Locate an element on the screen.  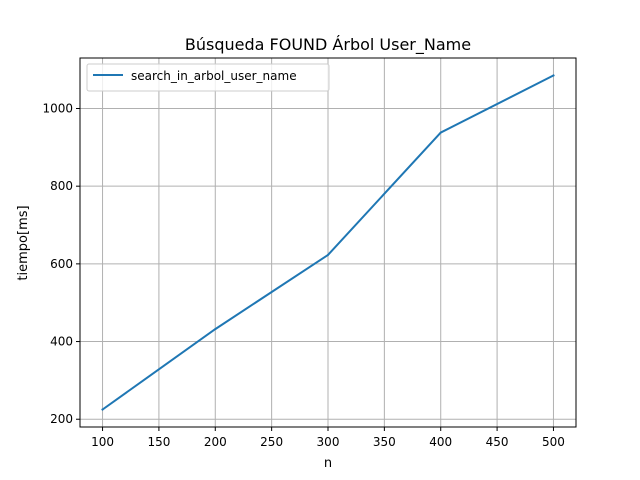
y-axis: 200 400 600 800 1000 is located at coordinates (61, 263).